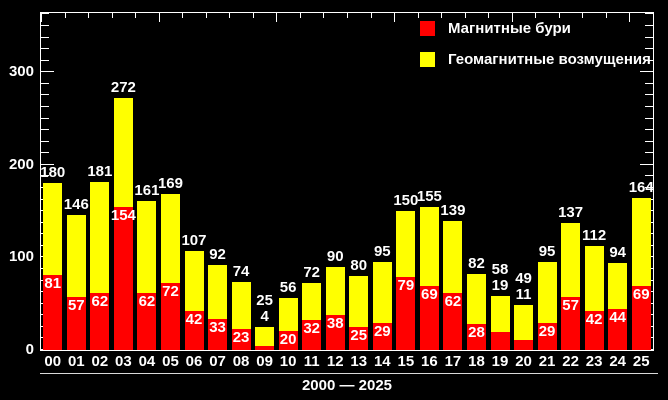 This screenshot has width=668, height=400. Describe the element at coordinates (241, 361) in the screenshot. I see `x-tick-label: 08` at that location.